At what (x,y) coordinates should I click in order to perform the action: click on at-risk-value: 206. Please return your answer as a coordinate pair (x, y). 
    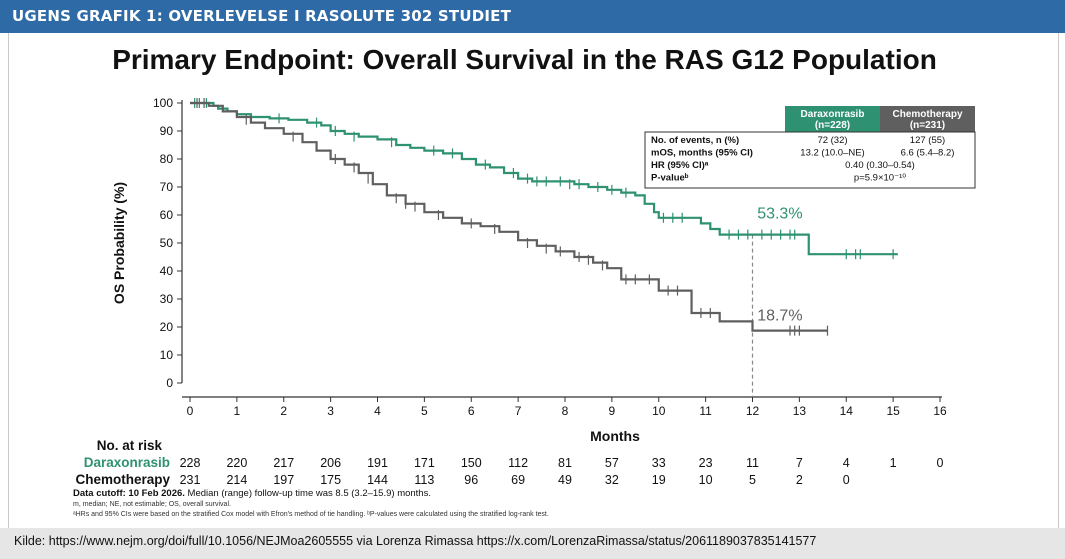
    Looking at the image, I should click on (330, 463).